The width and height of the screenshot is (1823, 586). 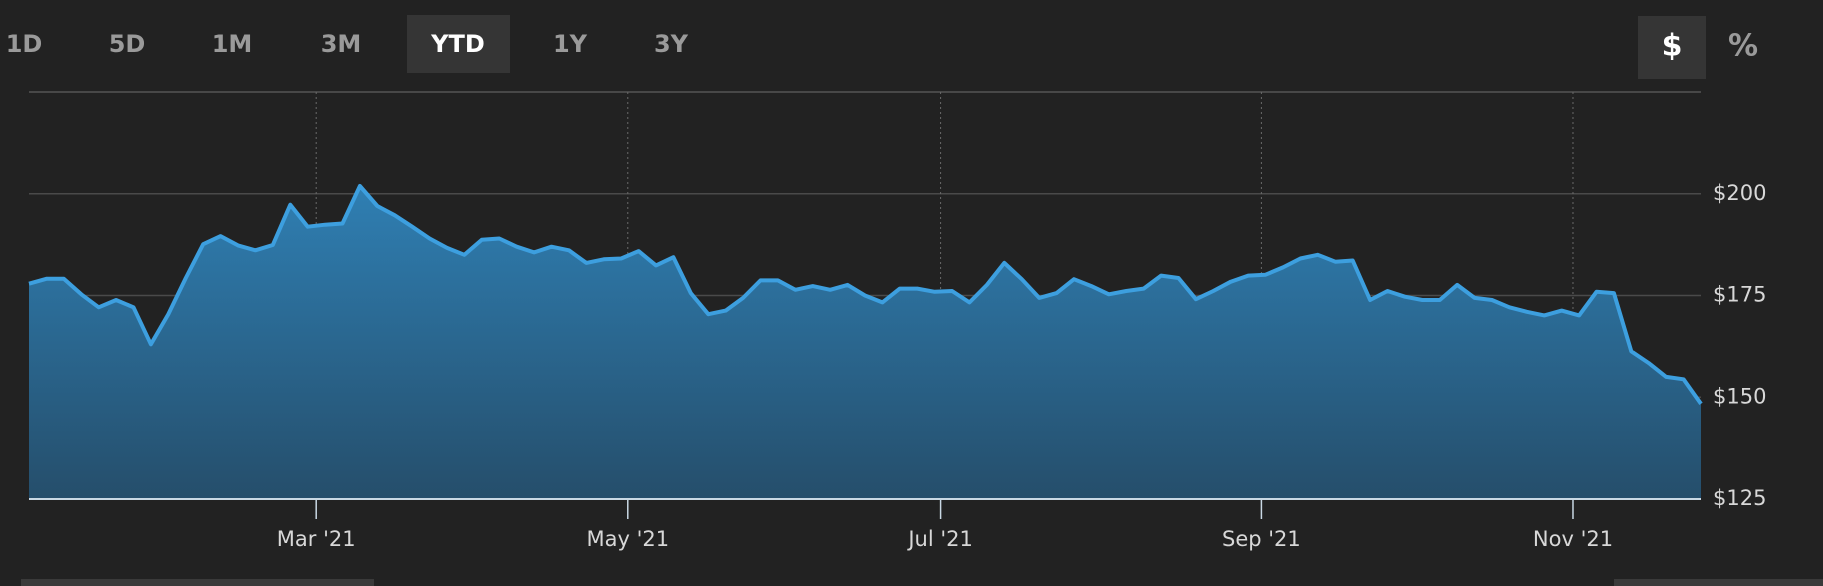 What do you see at coordinates (1573, 539) in the screenshot?
I see `x-tick-label: Nov '21` at bounding box center [1573, 539].